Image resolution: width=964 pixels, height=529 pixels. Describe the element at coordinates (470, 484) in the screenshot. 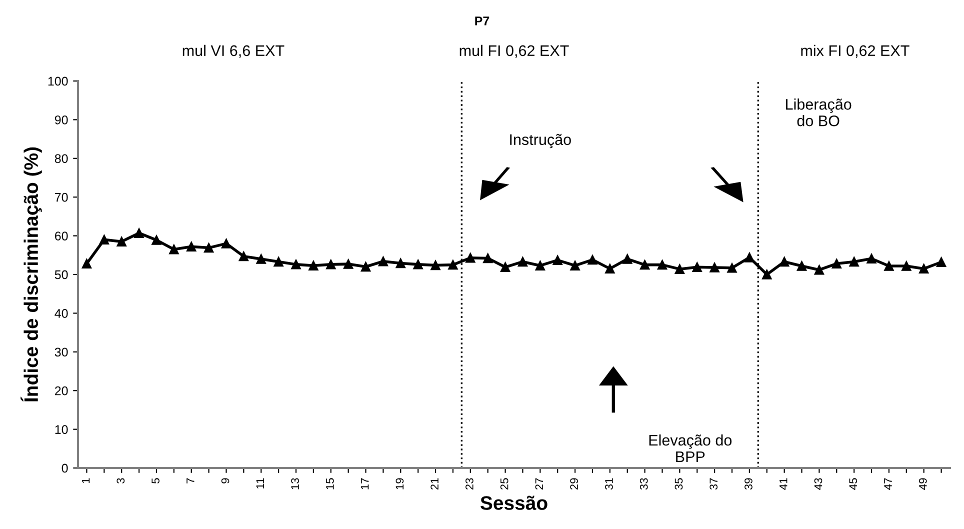

I see `x-tick-label: 23` at that location.